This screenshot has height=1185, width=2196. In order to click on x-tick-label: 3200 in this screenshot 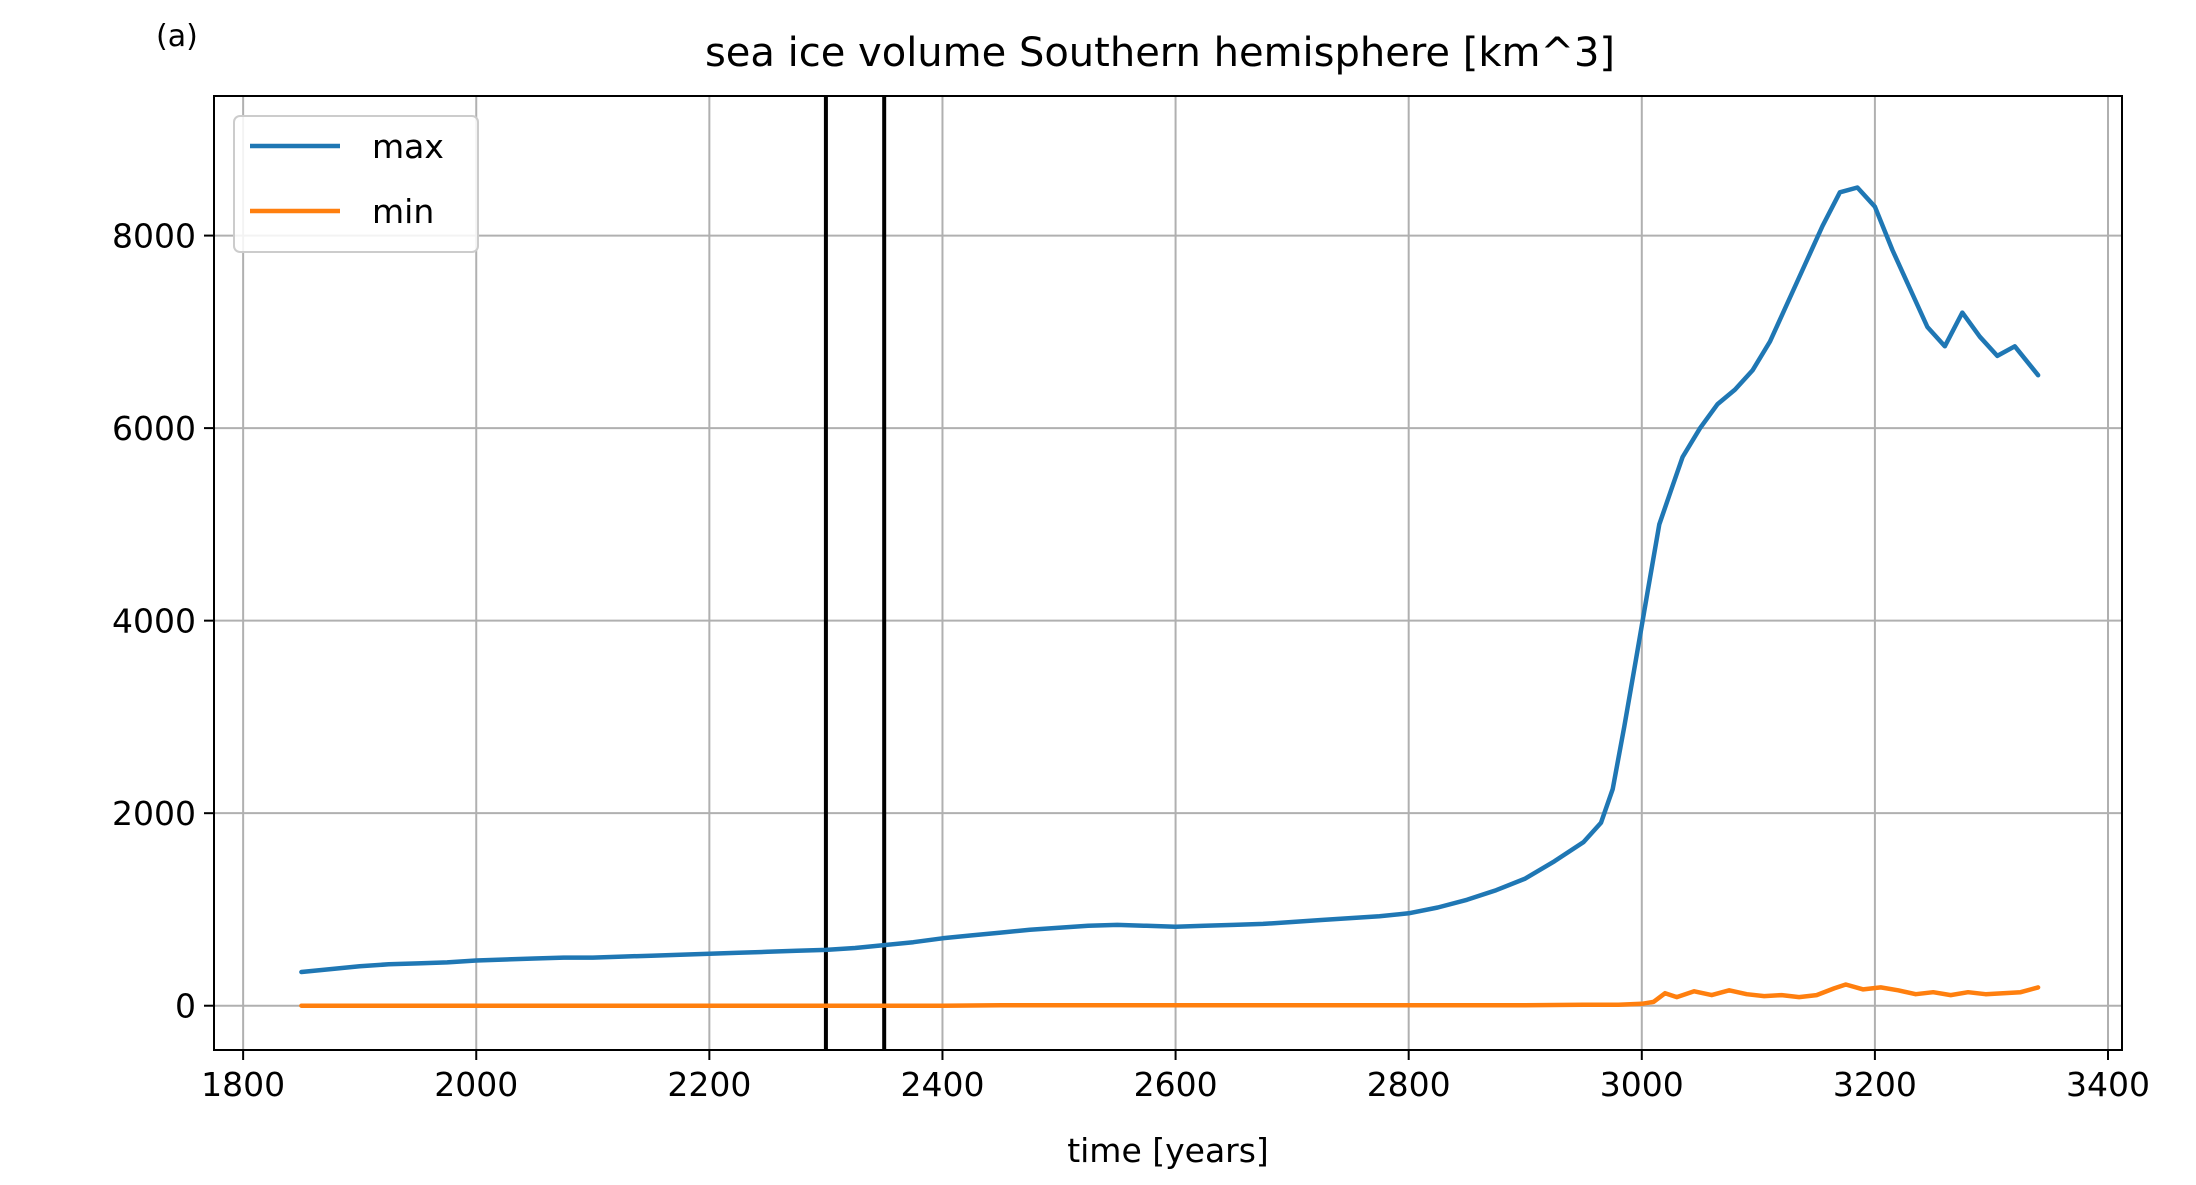, I will do `click(1875, 1084)`.